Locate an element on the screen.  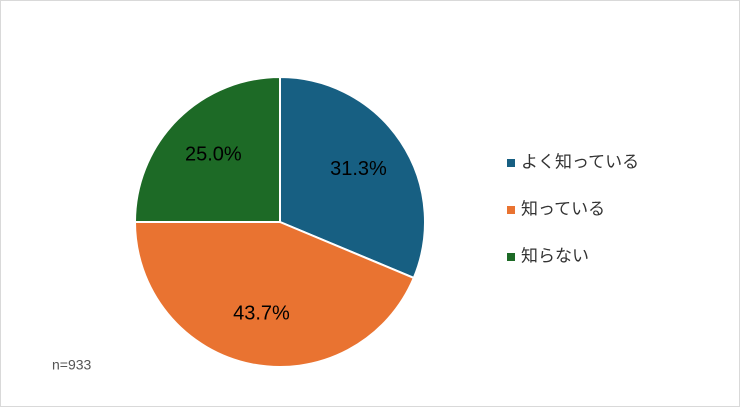
legend-label: よく知っている is located at coordinates (580, 161).